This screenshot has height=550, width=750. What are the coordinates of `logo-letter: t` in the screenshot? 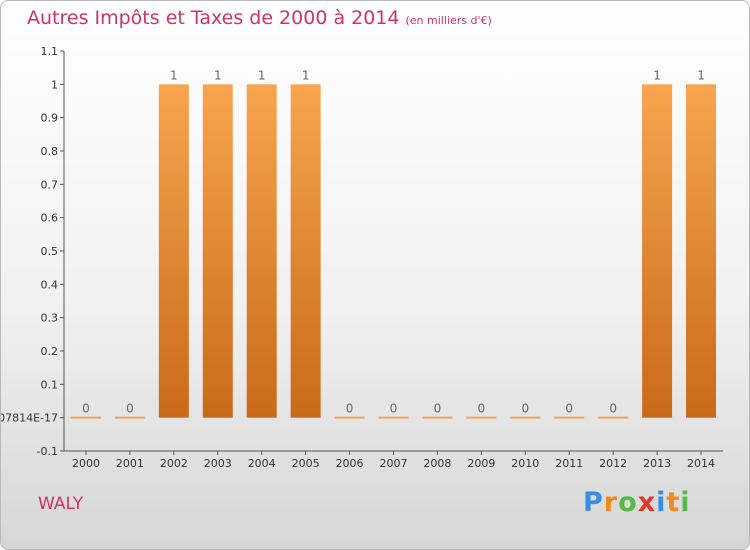 It's located at (673, 502).